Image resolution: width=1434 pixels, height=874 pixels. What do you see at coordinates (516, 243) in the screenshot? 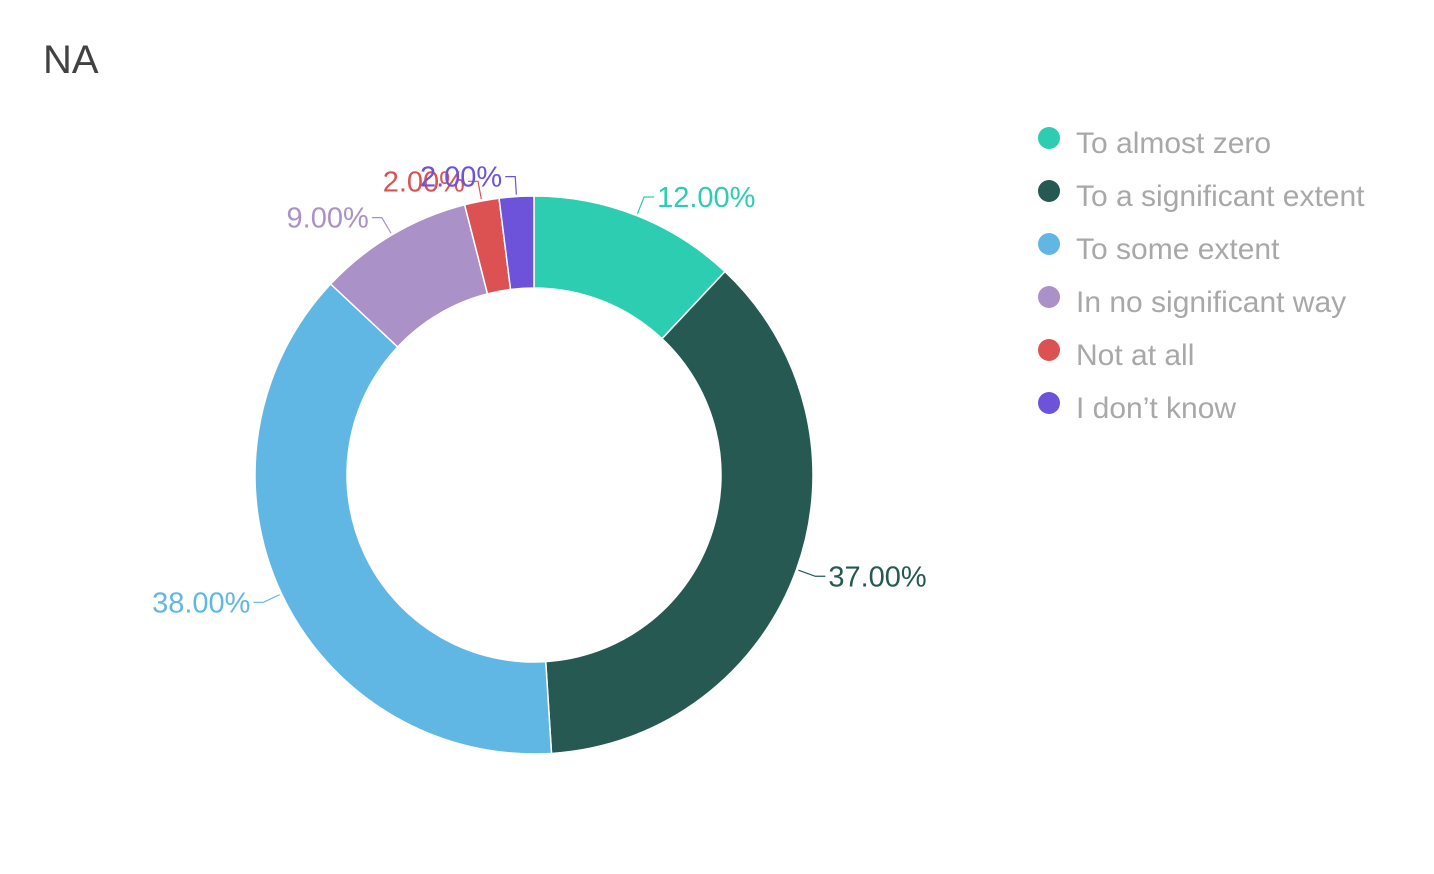
I see `slice-i-don-t-know` at bounding box center [516, 243].